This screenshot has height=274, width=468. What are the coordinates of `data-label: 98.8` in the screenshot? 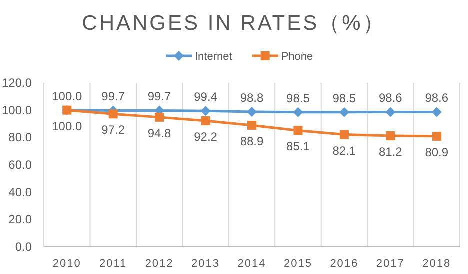 It's located at (252, 97).